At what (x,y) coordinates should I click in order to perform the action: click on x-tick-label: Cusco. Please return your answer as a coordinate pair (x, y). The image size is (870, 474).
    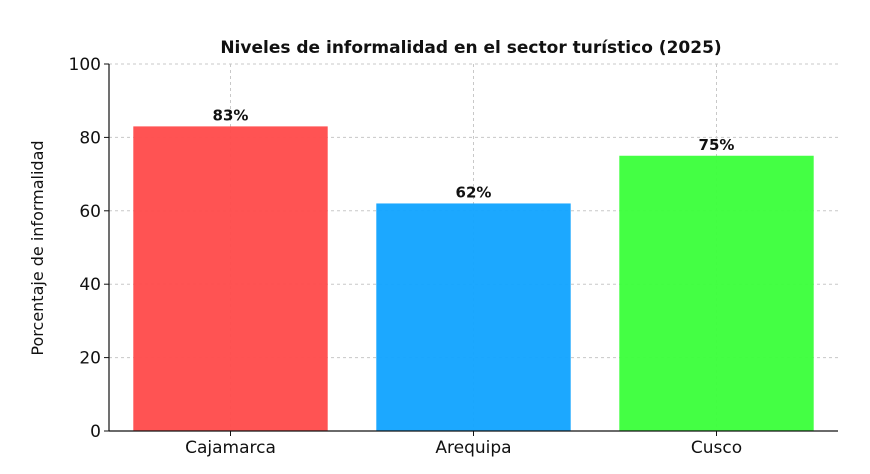
    Looking at the image, I should click on (716, 448).